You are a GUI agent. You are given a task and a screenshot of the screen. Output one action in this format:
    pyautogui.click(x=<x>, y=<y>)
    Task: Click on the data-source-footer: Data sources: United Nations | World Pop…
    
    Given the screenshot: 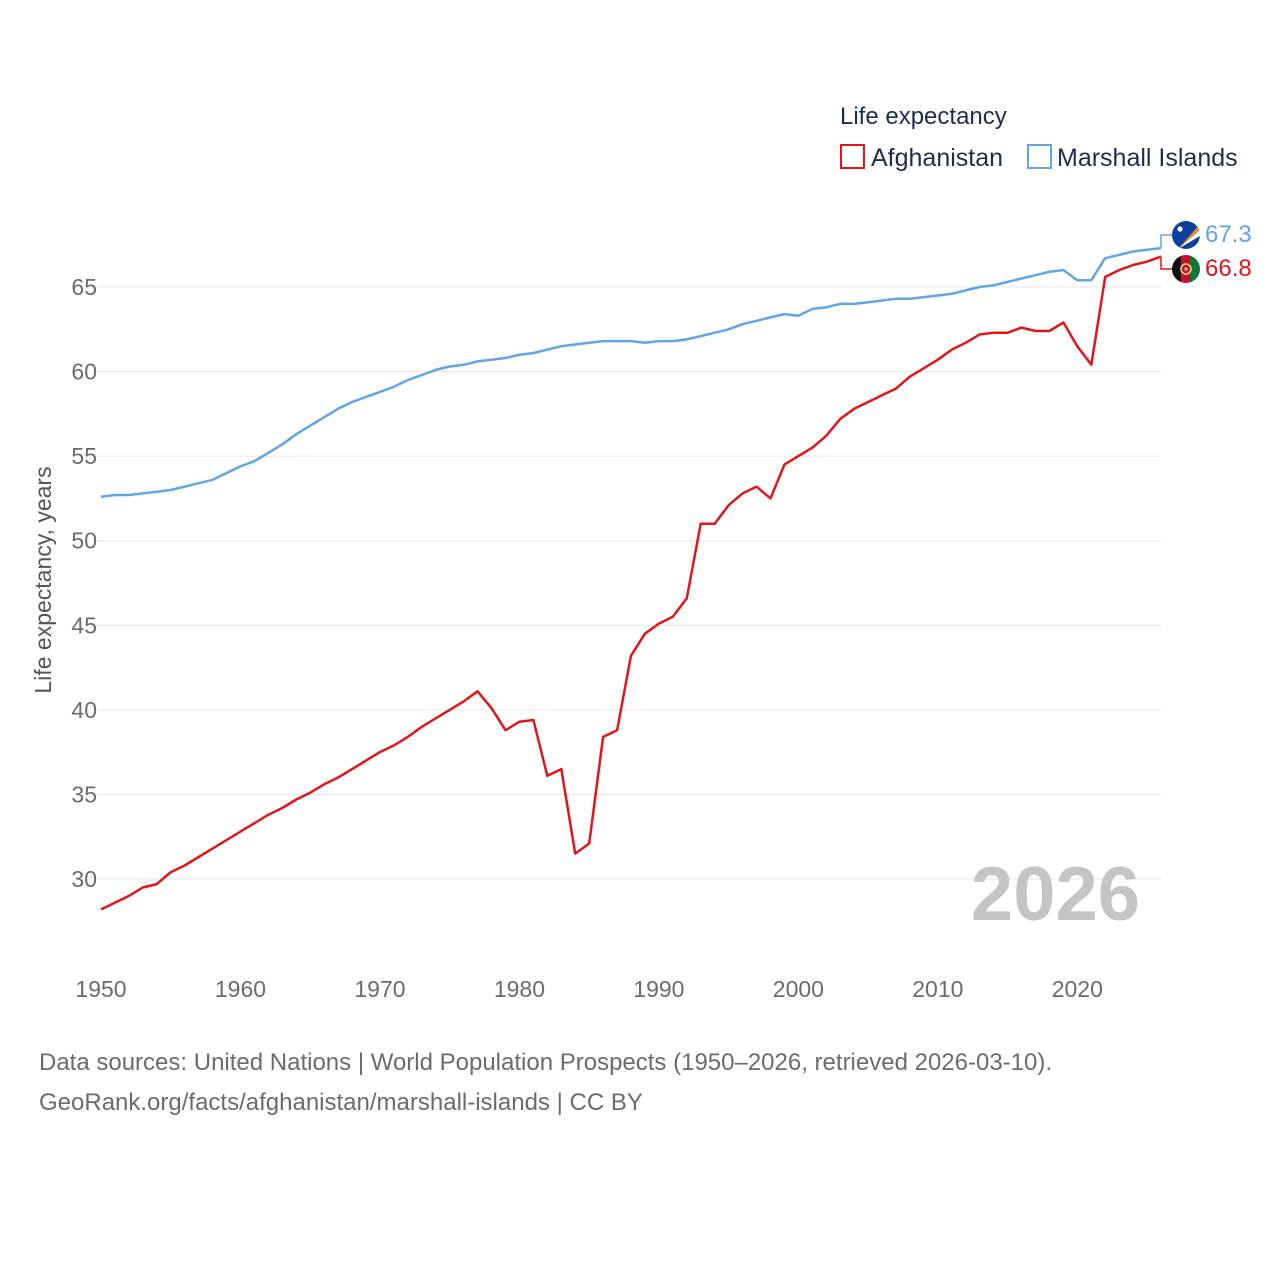 What is the action you would take?
    pyautogui.click(x=545, y=1083)
    